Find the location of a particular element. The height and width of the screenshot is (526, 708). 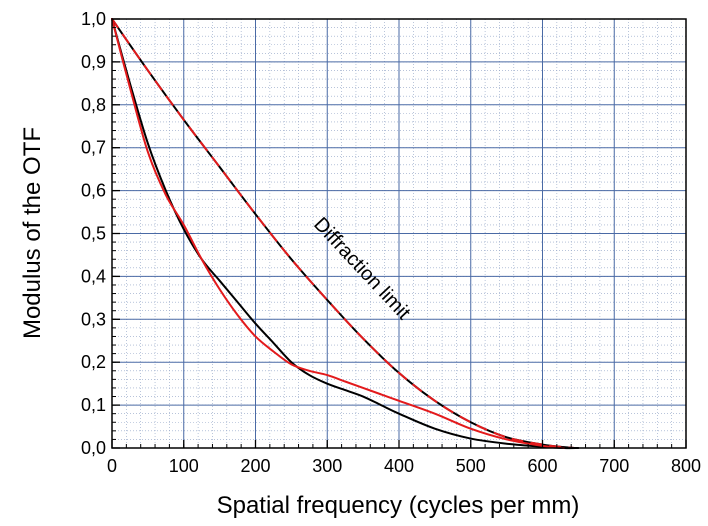

y-tick-label: 0,0 is located at coordinates (93, 448).